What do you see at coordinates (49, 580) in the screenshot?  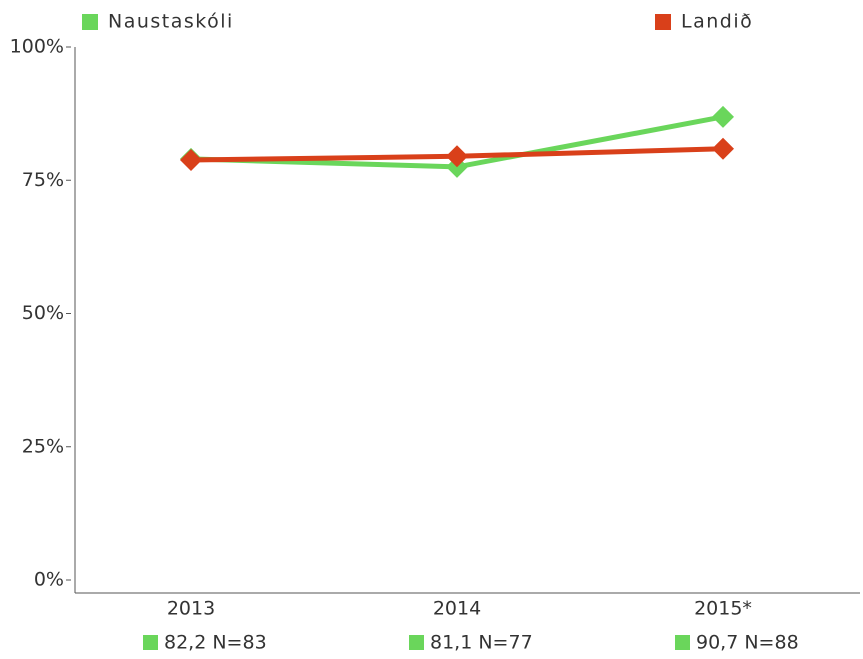 I see `y-tick-label: 0%` at bounding box center [49, 580].